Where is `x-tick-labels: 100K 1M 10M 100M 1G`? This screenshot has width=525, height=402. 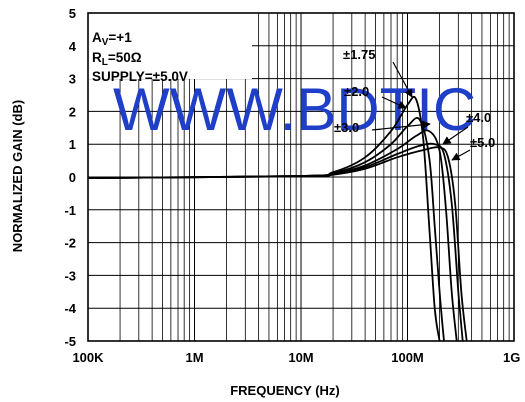 x-tick-labels: 100K 1M 10M 100M 1G is located at coordinates (296, 357).